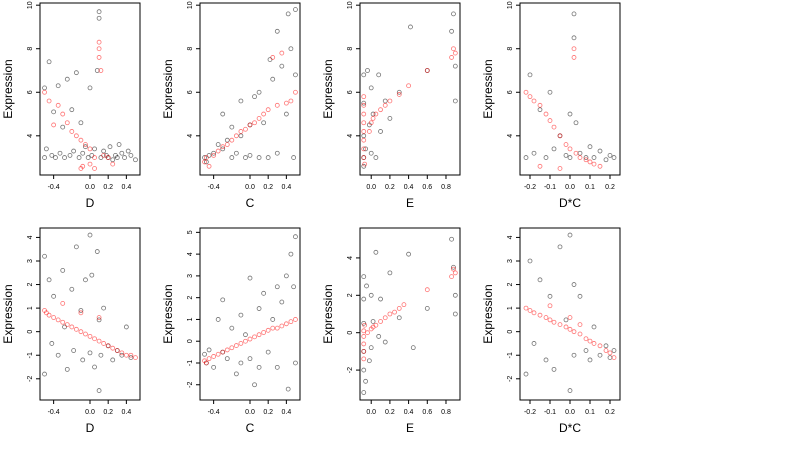 The width and height of the screenshot is (800, 450). What do you see at coordinates (610, 412) in the screenshot?
I see `x-tick-label: 0.2` at bounding box center [610, 412].